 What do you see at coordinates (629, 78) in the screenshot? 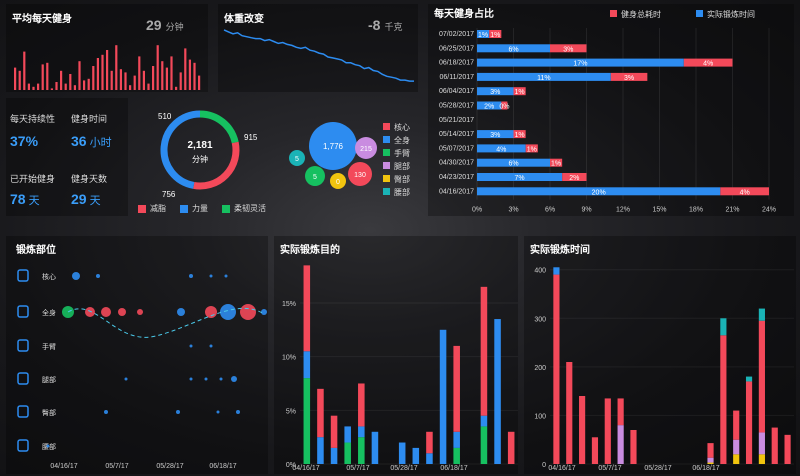
I see `bar-total-label-3: 3%` at bounding box center [629, 78].